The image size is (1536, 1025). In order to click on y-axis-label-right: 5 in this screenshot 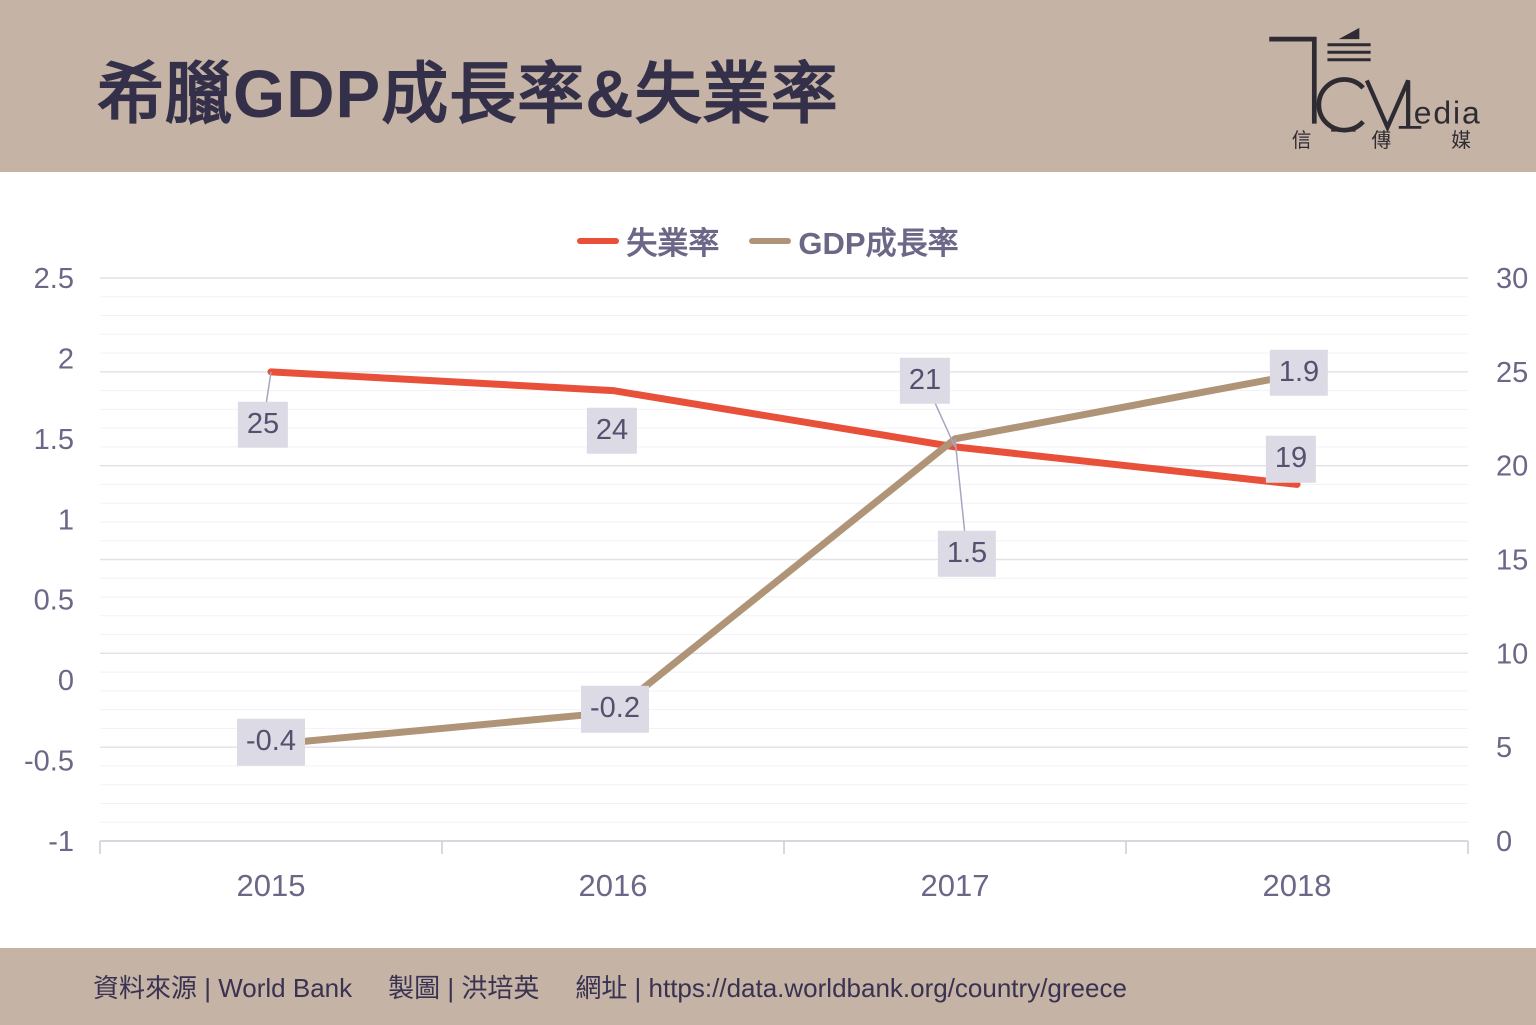, I will do `click(1504, 748)`.